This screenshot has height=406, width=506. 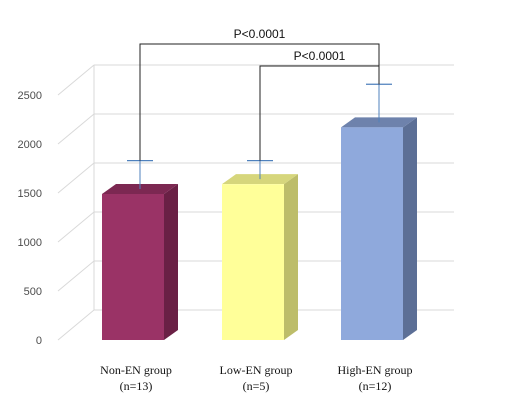 I want to click on y-tick-label: 2000, so click(x=30, y=145).